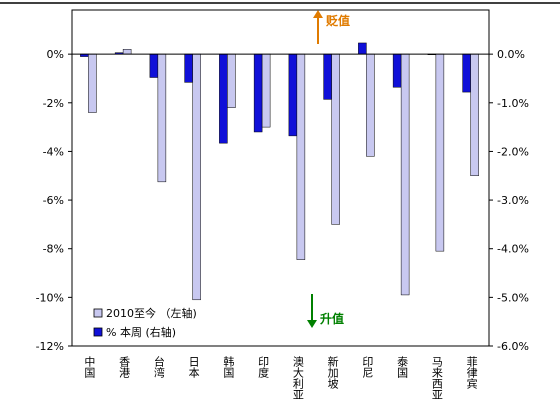 This screenshot has width=560, height=414. I want to click on legend: 2010至今 （左轴) % 本周 (右轴), so click(145, 322).